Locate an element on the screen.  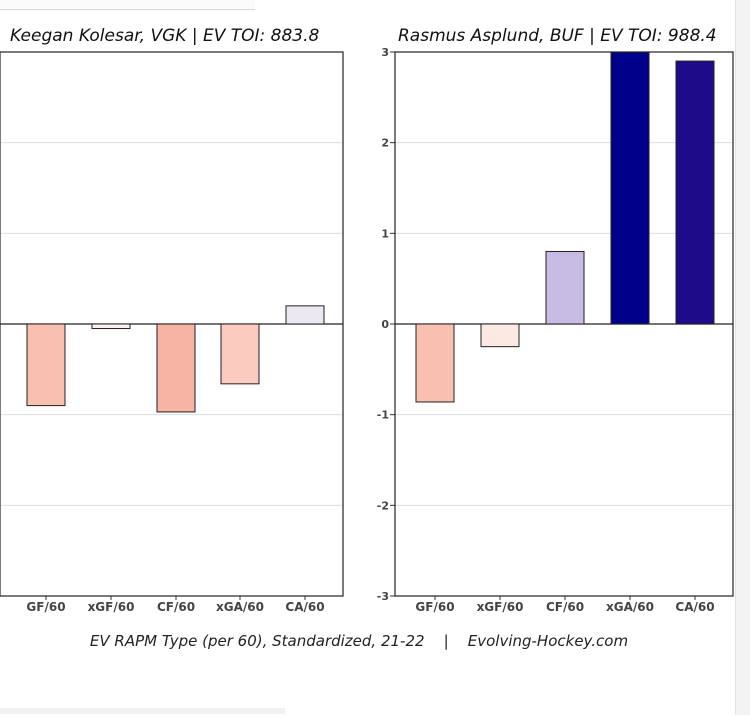
y-tick-label: -1 is located at coordinates (383, 415).